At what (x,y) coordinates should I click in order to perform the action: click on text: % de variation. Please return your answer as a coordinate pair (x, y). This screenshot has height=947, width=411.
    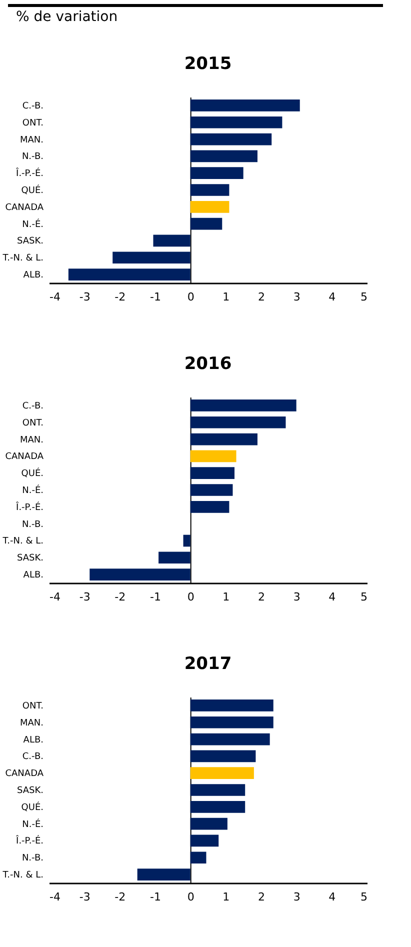
    Looking at the image, I should click on (195, 14).